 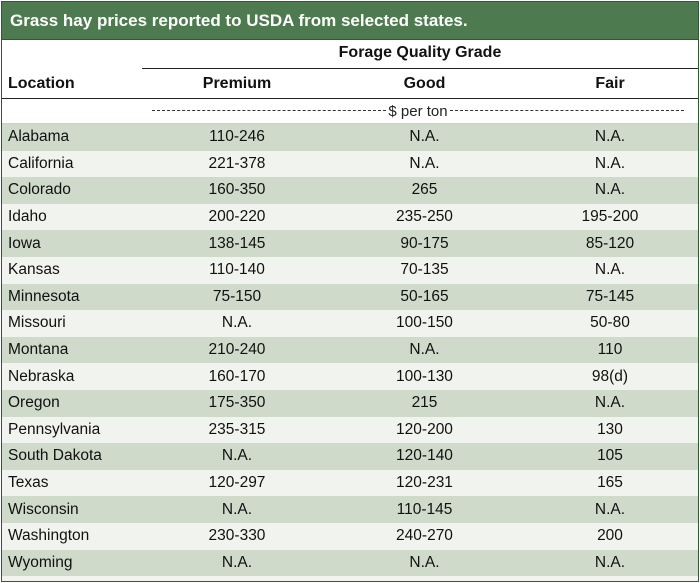 What do you see at coordinates (610, 243) in the screenshot?
I see `fair-cell: 85-120` at bounding box center [610, 243].